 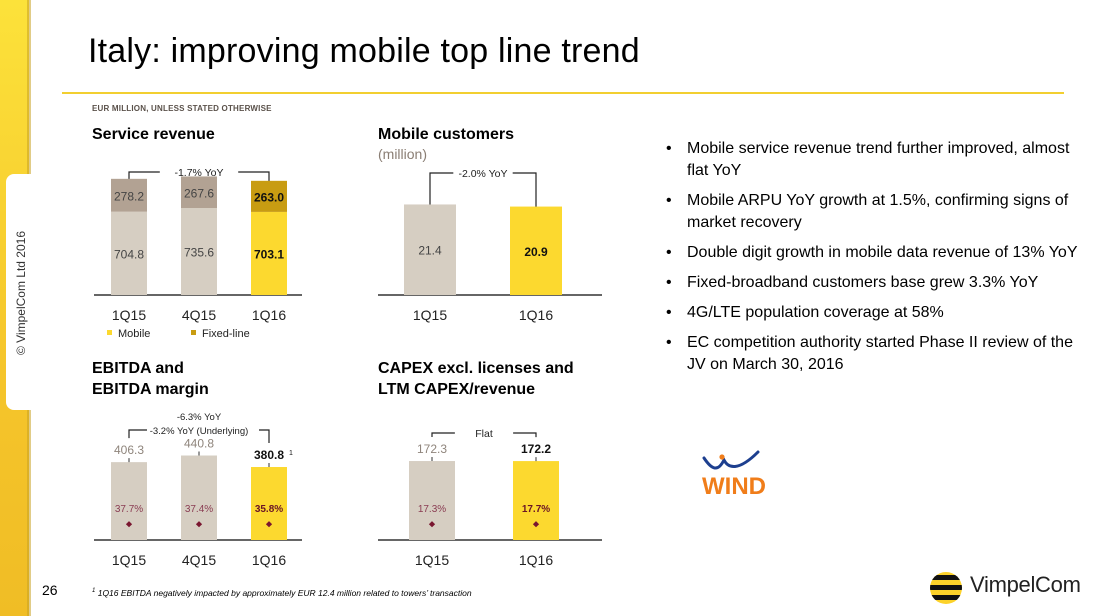 I want to click on service_revenue-bar-label-mobile: 703.1, so click(x=269, y=254).